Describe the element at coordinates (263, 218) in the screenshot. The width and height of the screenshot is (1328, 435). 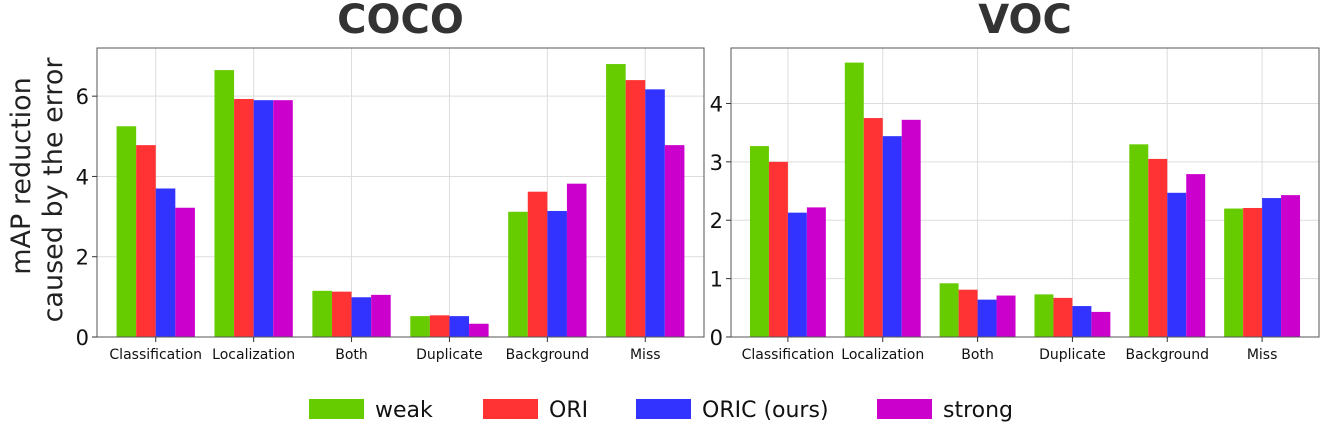
I see `coco-bar-oric-ours-localization` at that location.